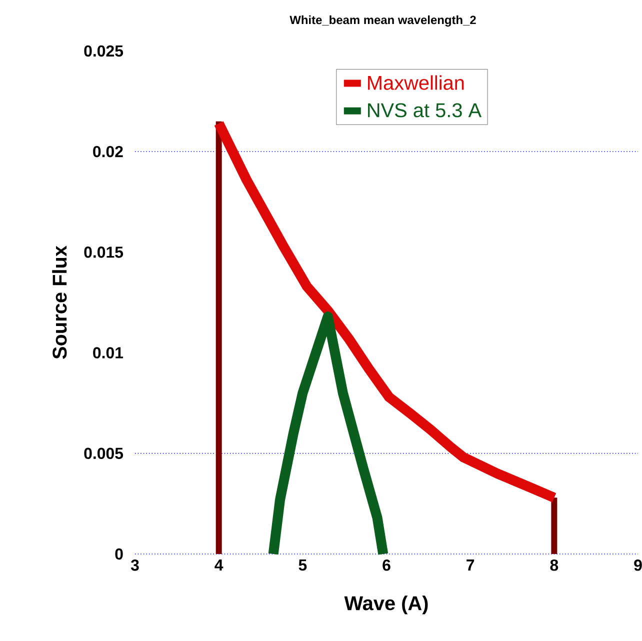 Image resolution: width=642 pixels, height=641 pixels. Describe the element at coordinates (638, 565) in the screenshot. I see `x-tick-label: 9` at that location.